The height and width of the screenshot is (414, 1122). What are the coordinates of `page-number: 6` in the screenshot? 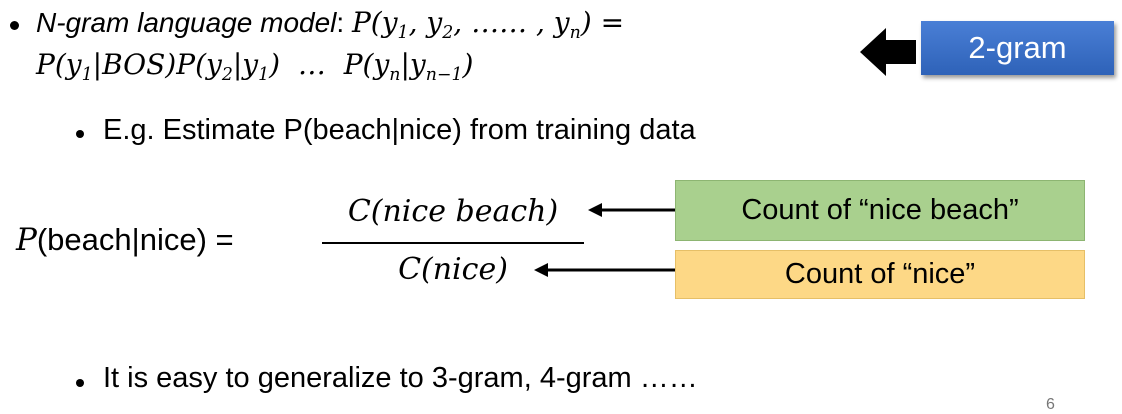 It's located at (1050, 404).